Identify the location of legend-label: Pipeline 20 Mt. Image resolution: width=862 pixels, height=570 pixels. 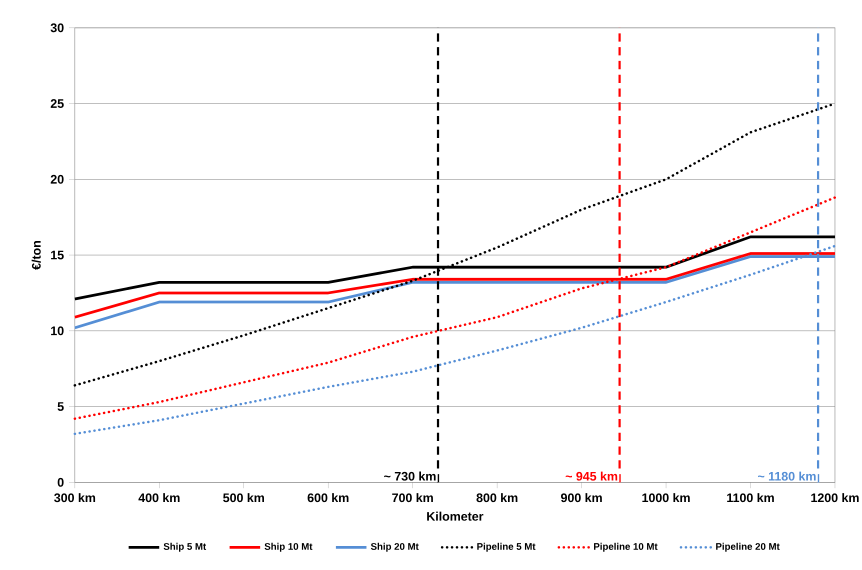
(748, 547).